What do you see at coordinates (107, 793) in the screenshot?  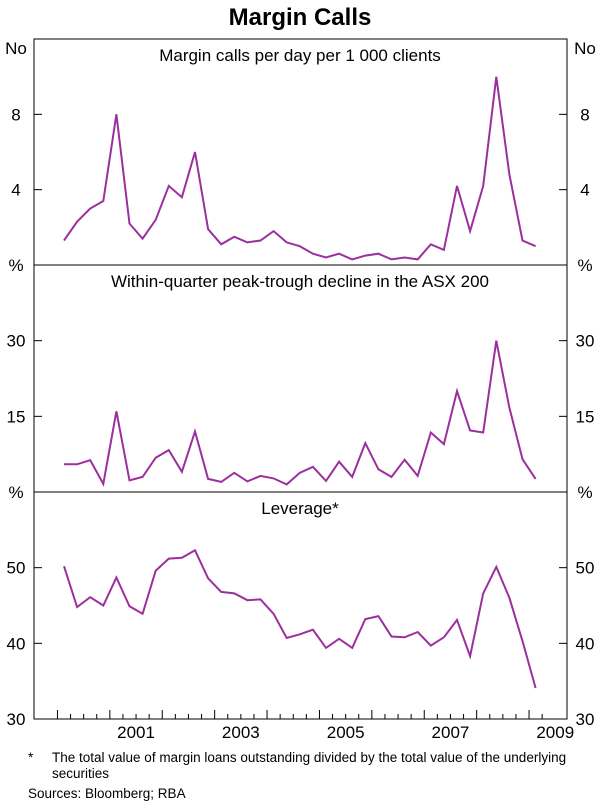 I see `sources-note: Sources: Bloomberg; RBA` at bounding box center [107, 793].